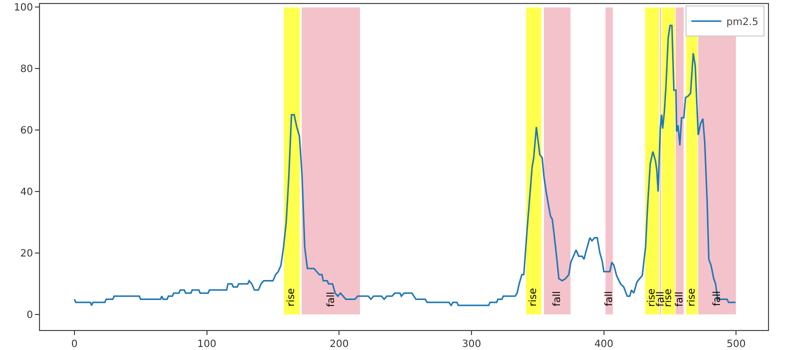 The image size is (800, 350). I want to click on x-tick-label: 500, so click(736, 344).